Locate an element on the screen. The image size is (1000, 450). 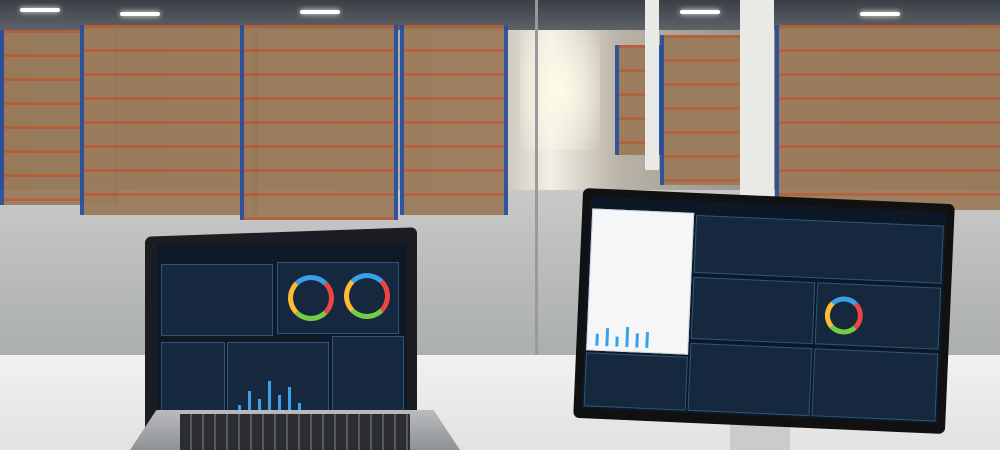
report-panel is located at coordinates (640, 281).